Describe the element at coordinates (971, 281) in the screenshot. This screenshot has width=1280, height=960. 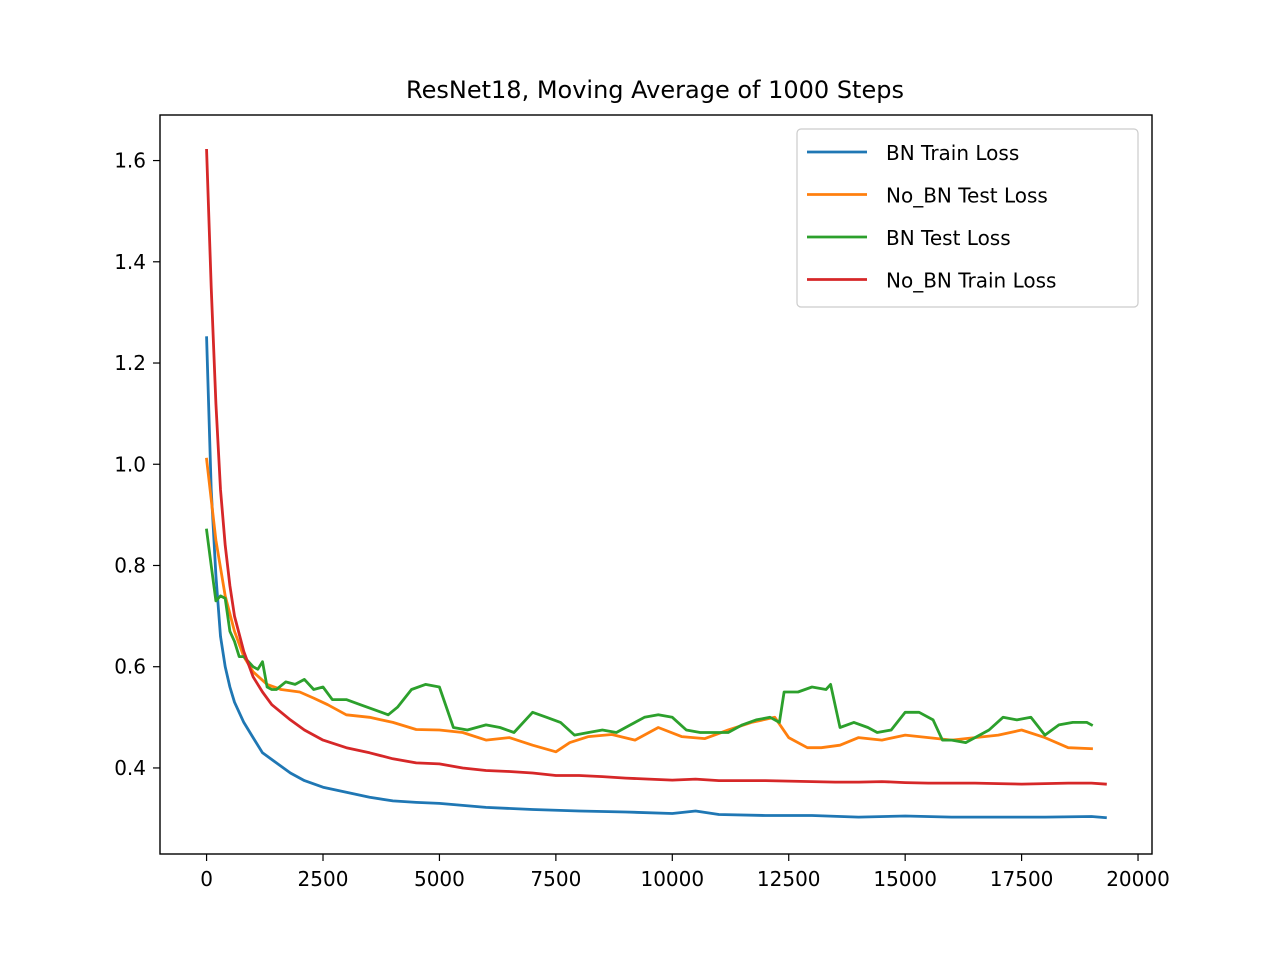
I see `legend-label: No_BN Train Loss` at that location.